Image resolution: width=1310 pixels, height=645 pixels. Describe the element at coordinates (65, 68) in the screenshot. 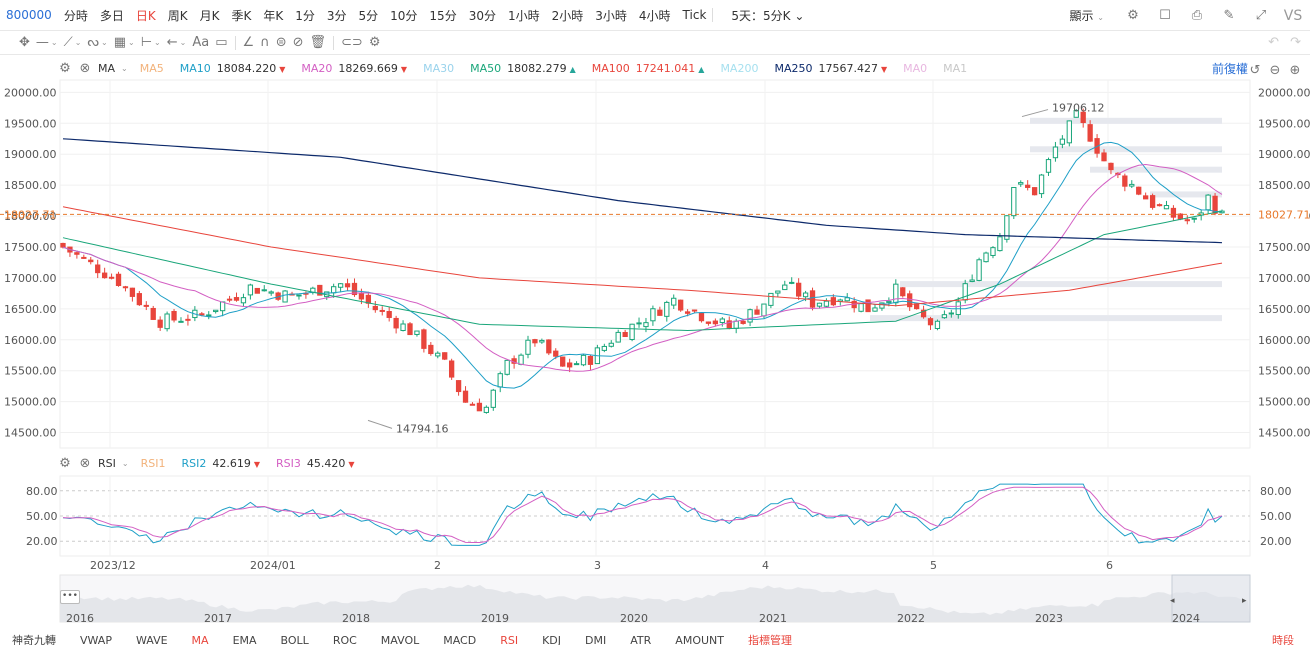

I see `ma-settings-icon: ⚙` at that location.